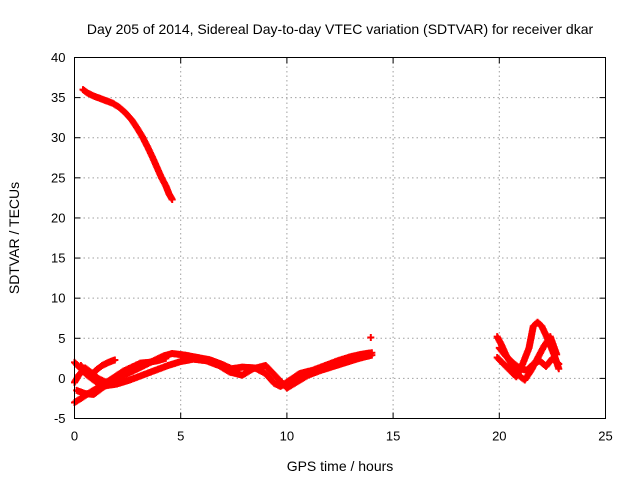 This screenshot has height=480, width=640. What do you see at coordinates (61, 378) in the screenshot?
I see `y-tick-label: 0` at bounding box center [61, 378].